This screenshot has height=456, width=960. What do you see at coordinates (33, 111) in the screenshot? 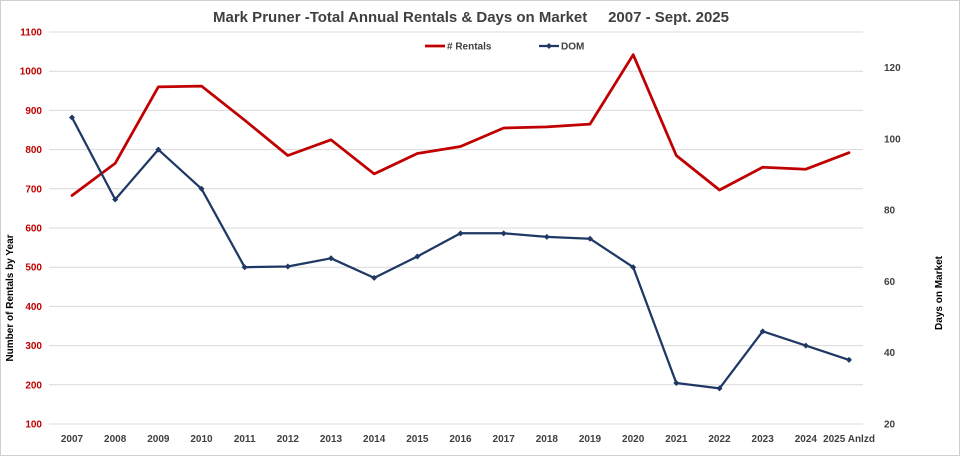
I see `left-tick-label: 900` at bounding box center [33, 111].